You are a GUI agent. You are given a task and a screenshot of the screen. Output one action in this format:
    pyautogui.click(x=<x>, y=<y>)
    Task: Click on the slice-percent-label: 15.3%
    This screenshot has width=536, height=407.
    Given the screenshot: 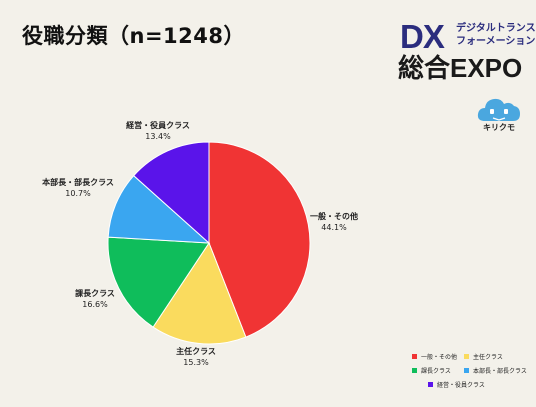 What is the action you would take?
    pyautogui.click(x=196, y=362)
    